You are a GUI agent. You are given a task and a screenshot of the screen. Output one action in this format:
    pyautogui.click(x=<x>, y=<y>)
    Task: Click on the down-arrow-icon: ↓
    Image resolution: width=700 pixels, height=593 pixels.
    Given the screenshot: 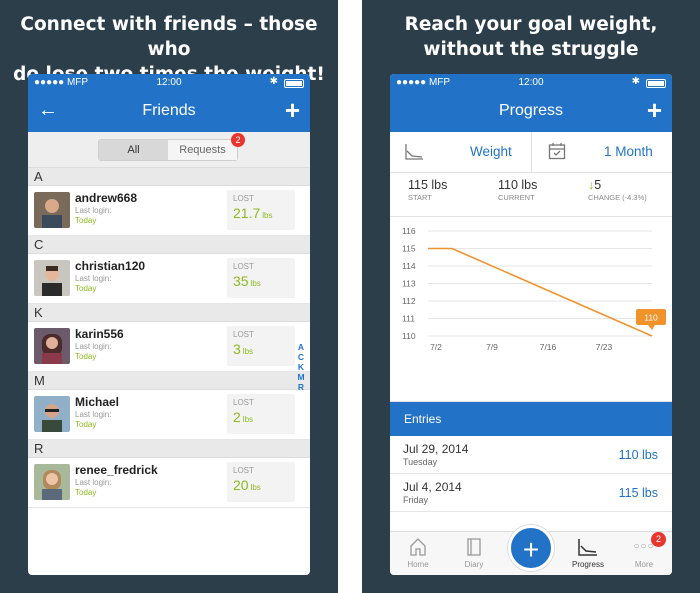 What is the action you would take?
    pyautogui.click(x=591, y=185)
    